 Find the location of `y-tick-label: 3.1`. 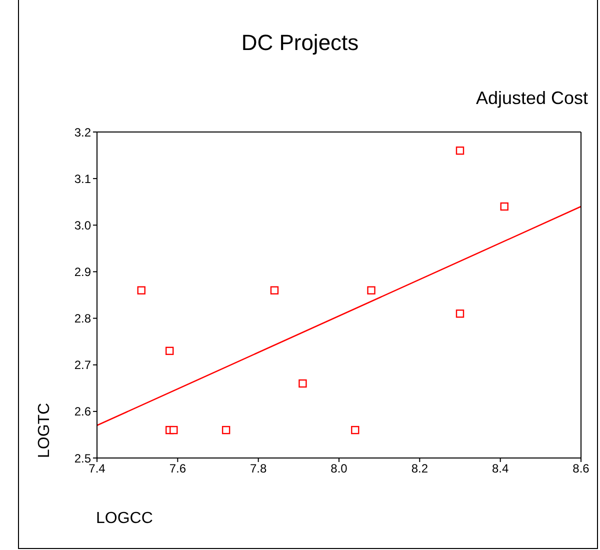

y-tick-label: 3.1 is located at coordinates (83, 179).